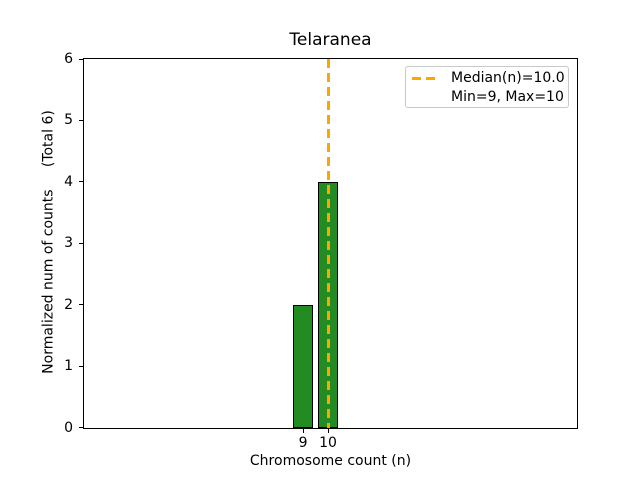  Describe the element at coordinates (68, 427) in the screenshot. I see `y-tick-label: 0` at that location.